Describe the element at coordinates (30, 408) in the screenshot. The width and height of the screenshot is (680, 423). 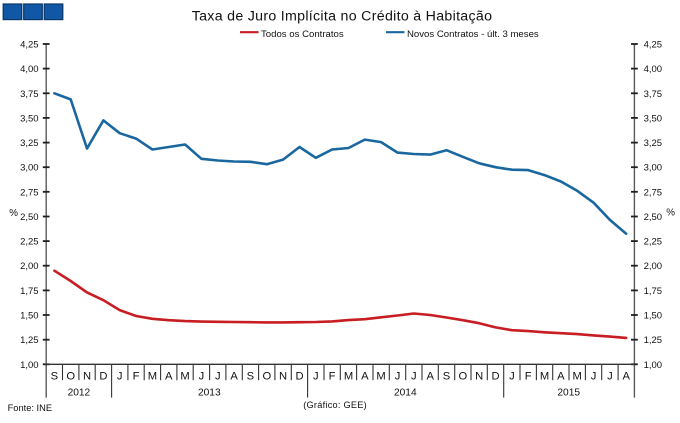
I see `svg-text: Fonte: INE` at that location.